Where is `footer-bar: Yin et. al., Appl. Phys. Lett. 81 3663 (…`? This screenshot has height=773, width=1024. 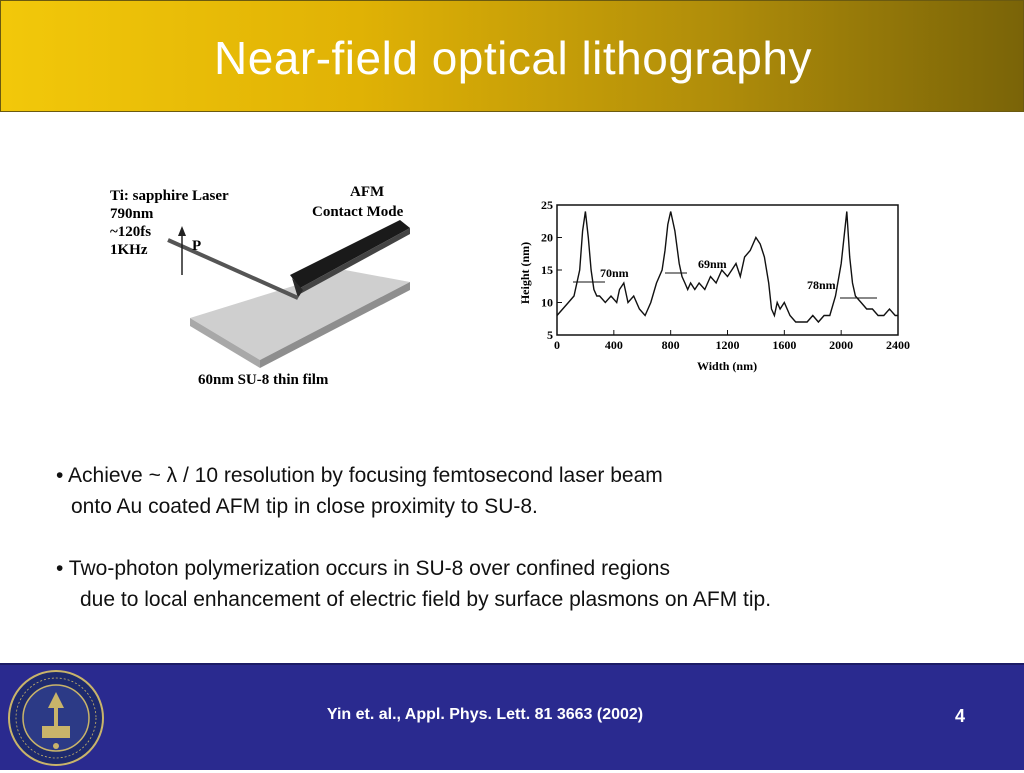 footer-bar: Yin et. al., Appl. Phys. Lett. 81 3663 (… is located at coordinates (512, 716).